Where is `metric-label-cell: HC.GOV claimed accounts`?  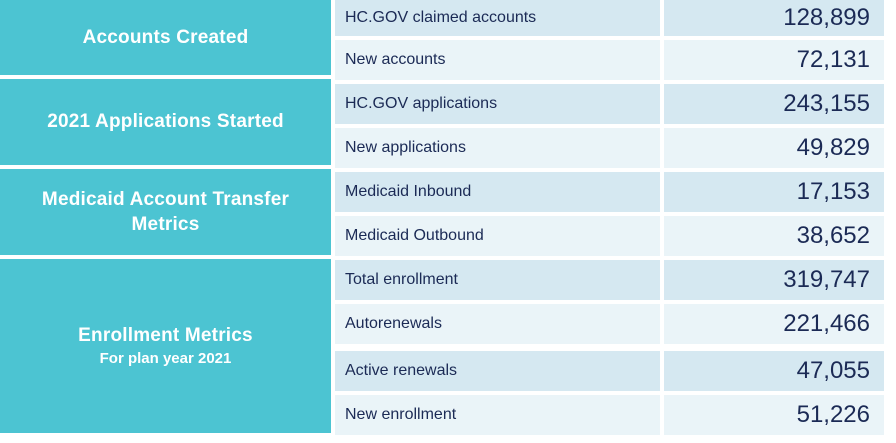
metric-label-cell: HC.GOV claimed accounts is located at coordinates (497, 18).